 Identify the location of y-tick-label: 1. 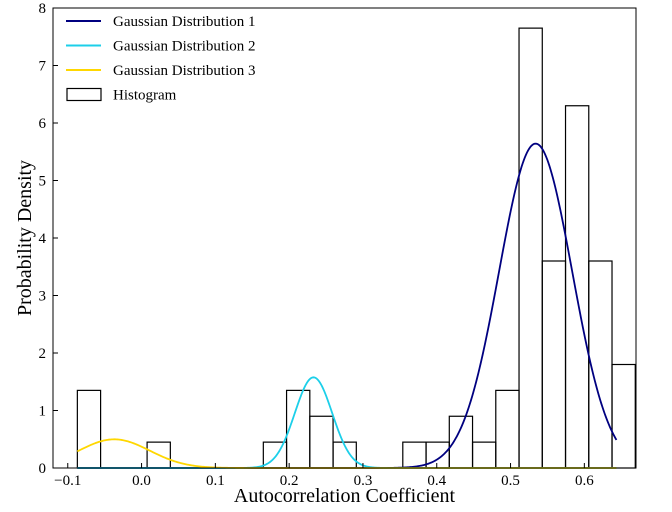
(43, 412).